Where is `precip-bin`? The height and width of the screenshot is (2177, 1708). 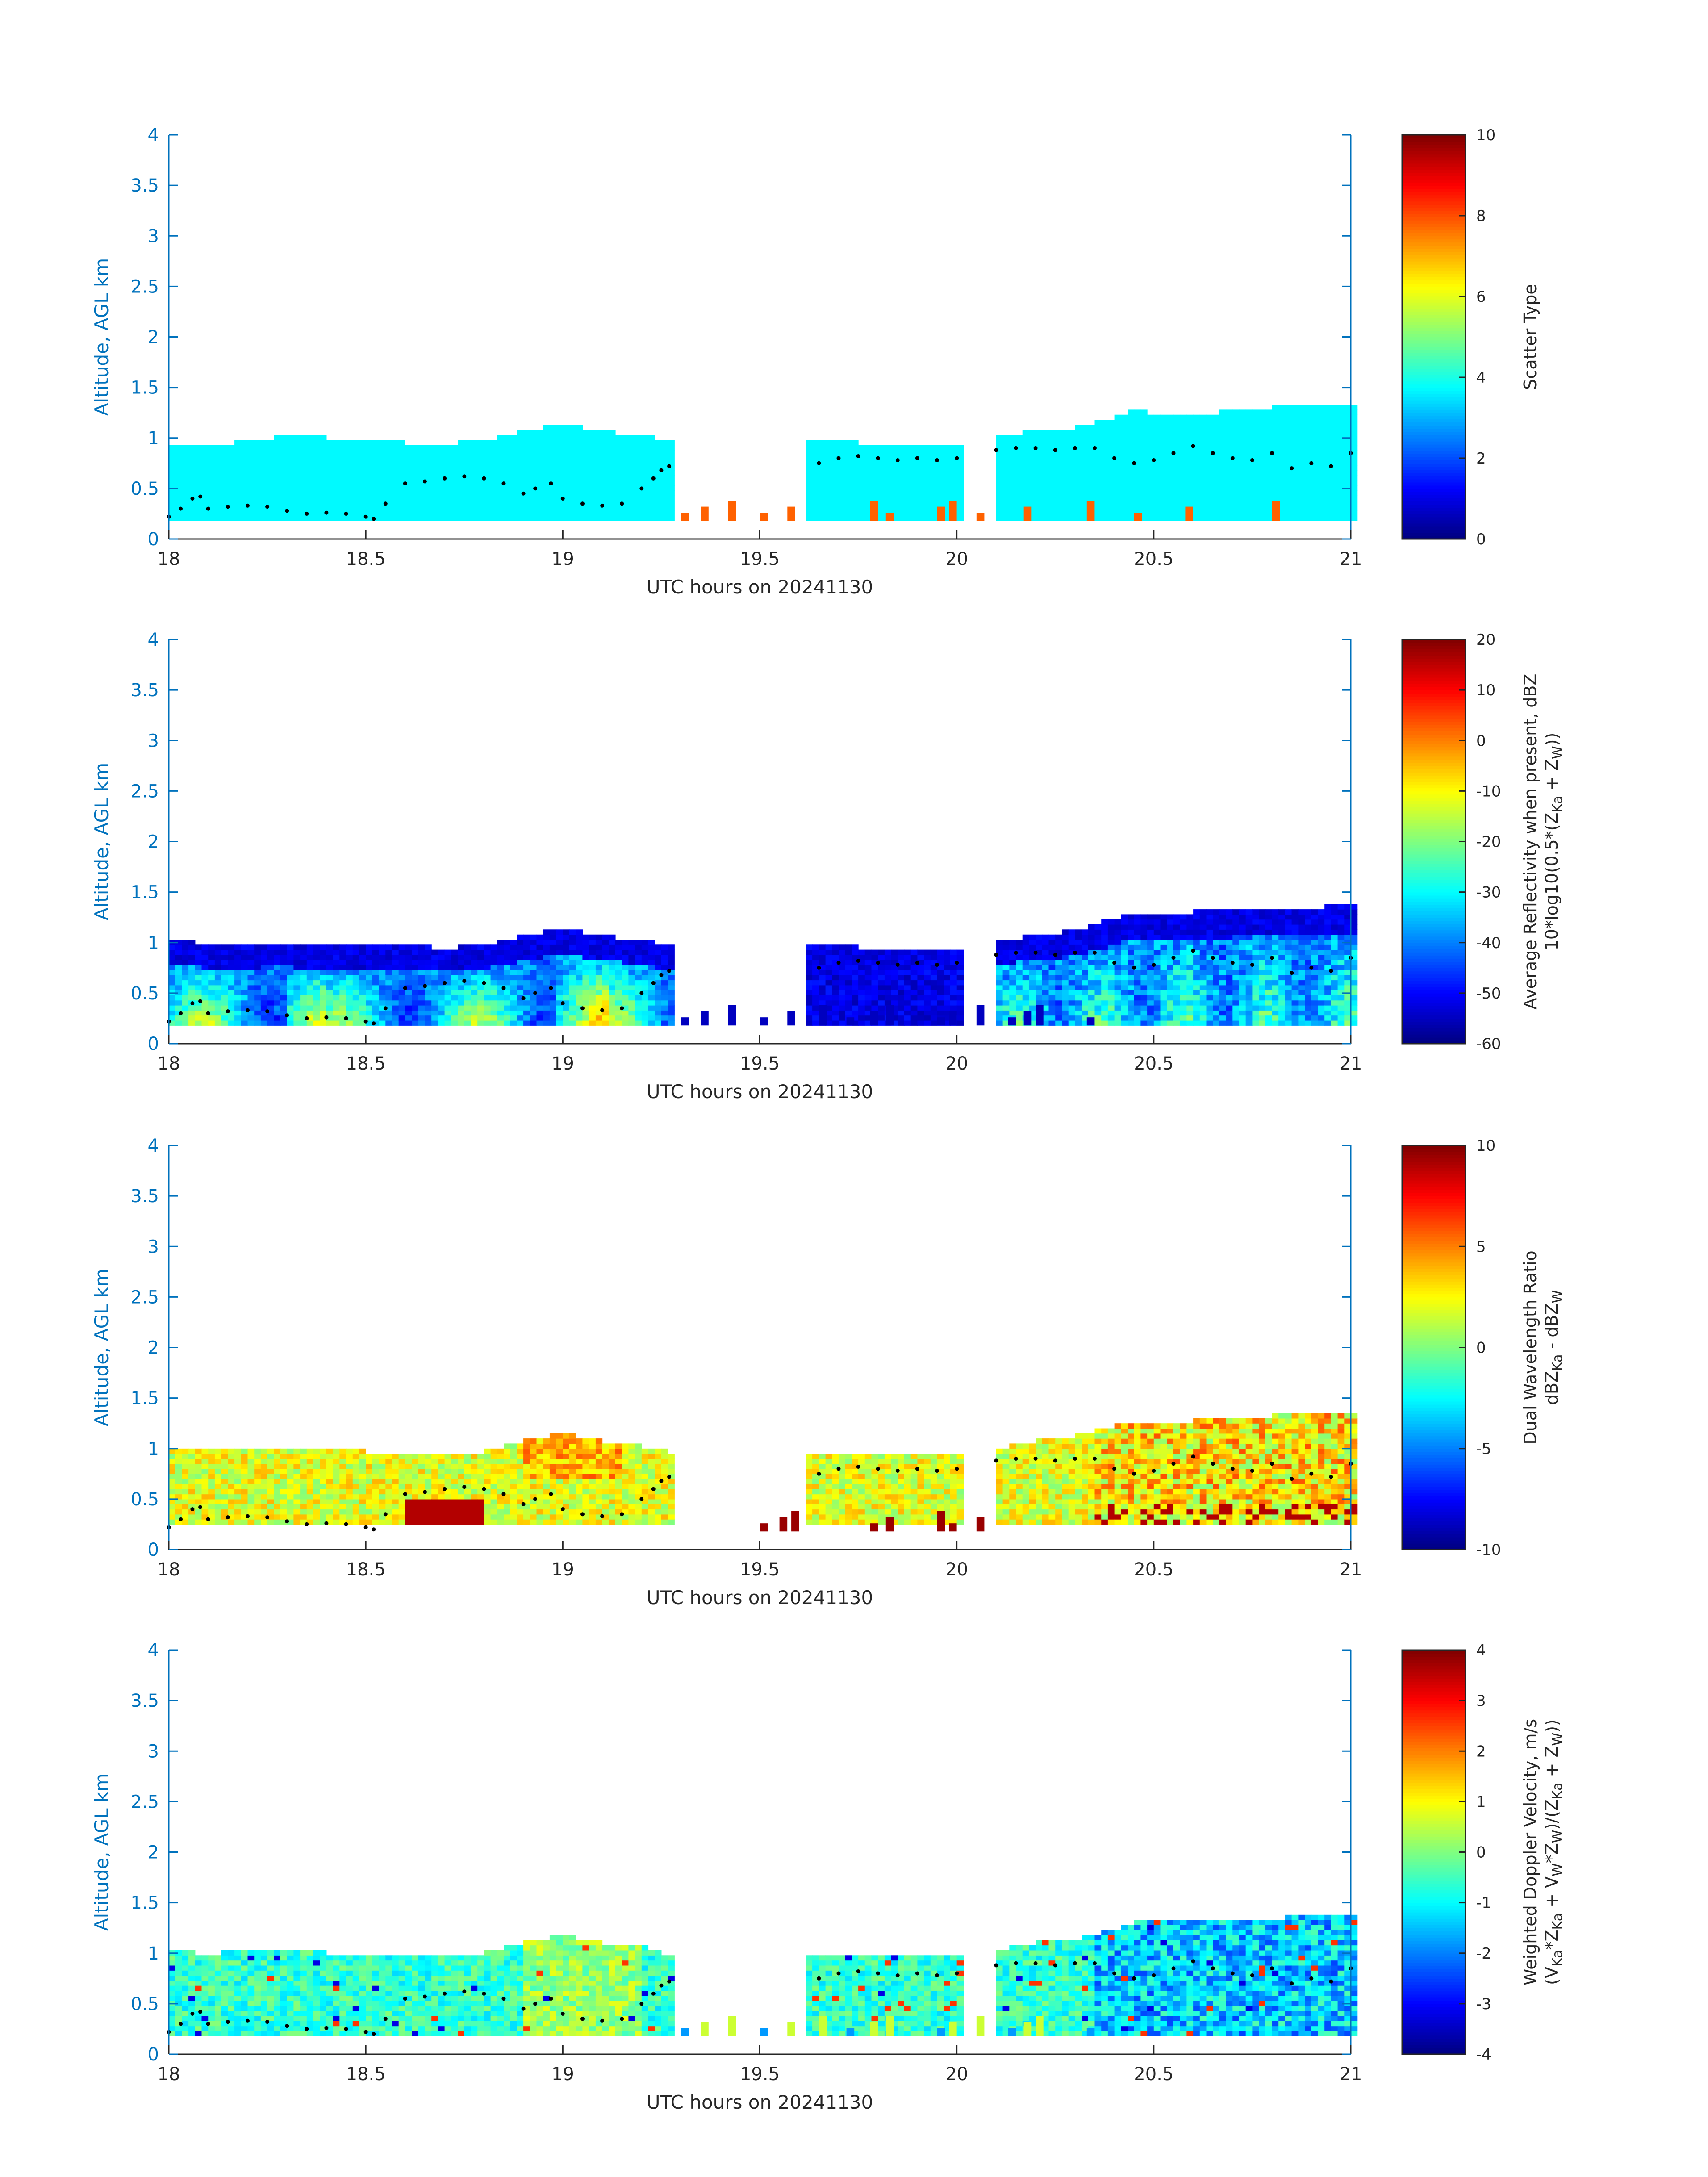 precip-bin is located at coordinates (1189, 513).